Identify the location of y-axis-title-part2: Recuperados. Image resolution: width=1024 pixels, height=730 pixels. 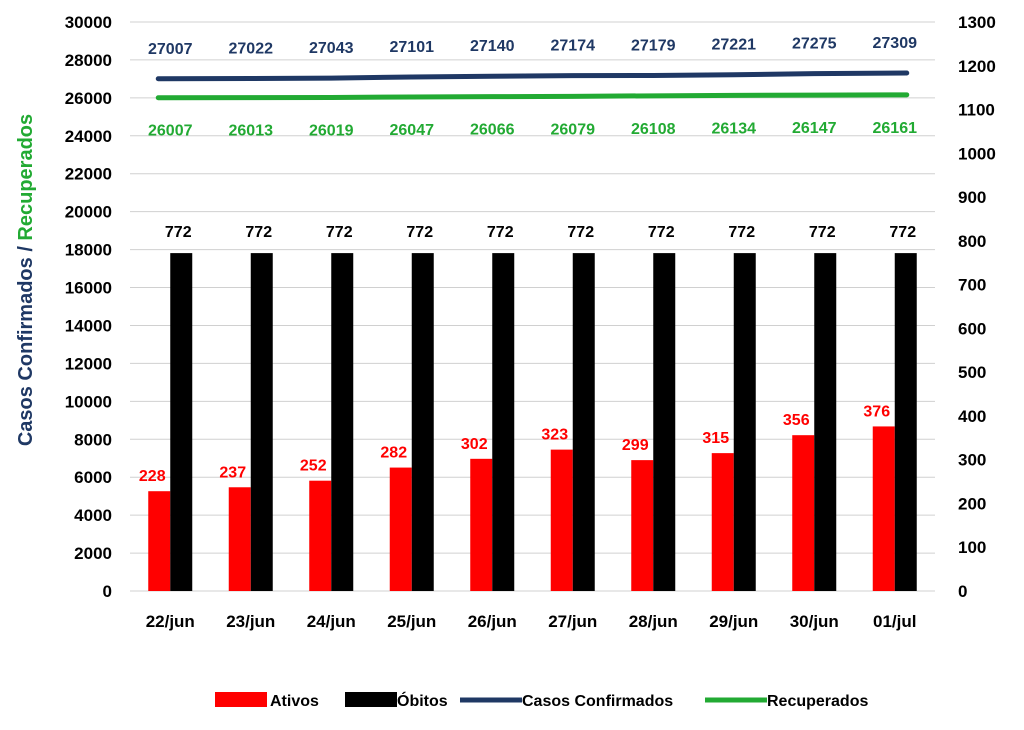
(26, 177).